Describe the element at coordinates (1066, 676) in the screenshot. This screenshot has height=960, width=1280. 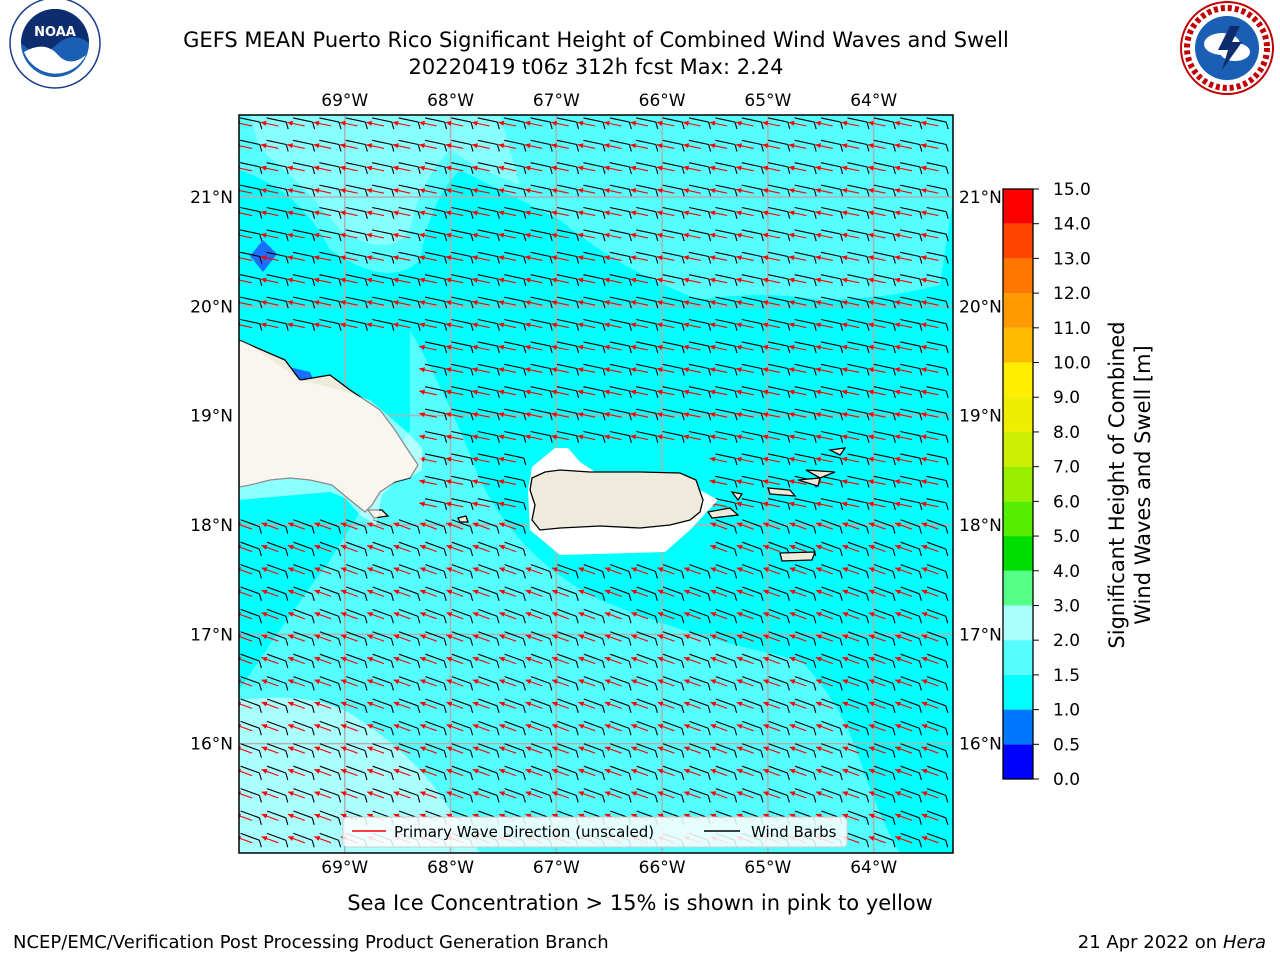
I see `colorbar-tick-label-3: 1.5` at that location.